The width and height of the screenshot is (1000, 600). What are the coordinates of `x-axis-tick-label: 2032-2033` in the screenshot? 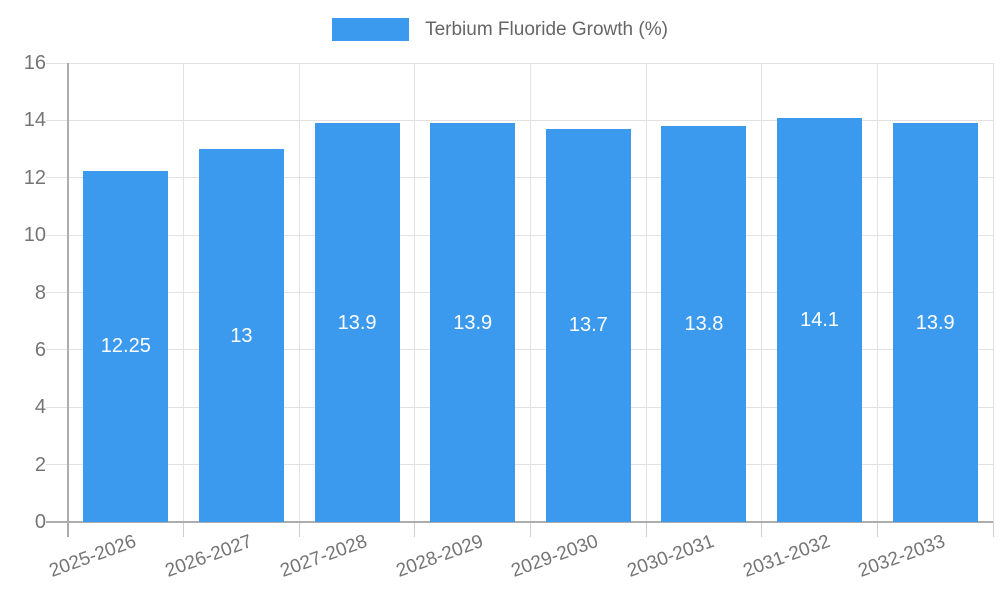 It's located at (902, 556).